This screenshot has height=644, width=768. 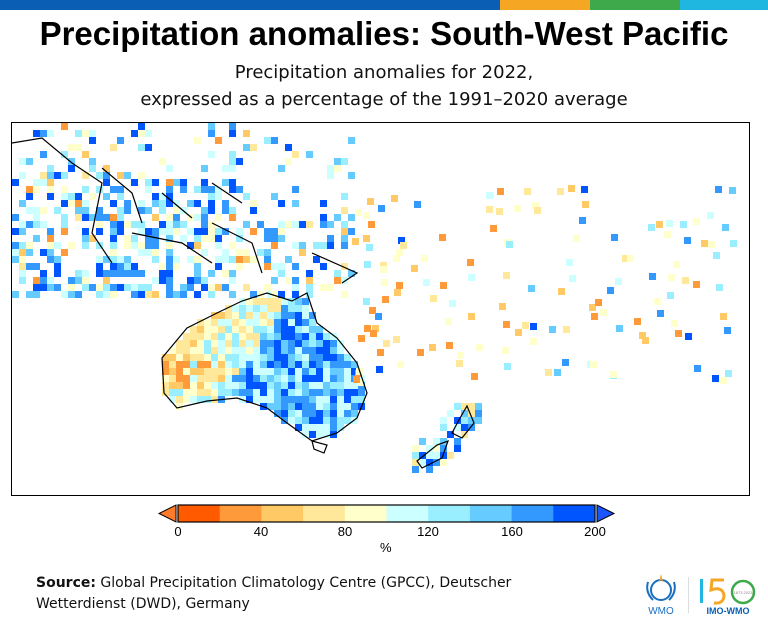 What do you see at coordinates (661, 578) in the screenshot?
I see `star-icon` at bounding box center [661, 578].